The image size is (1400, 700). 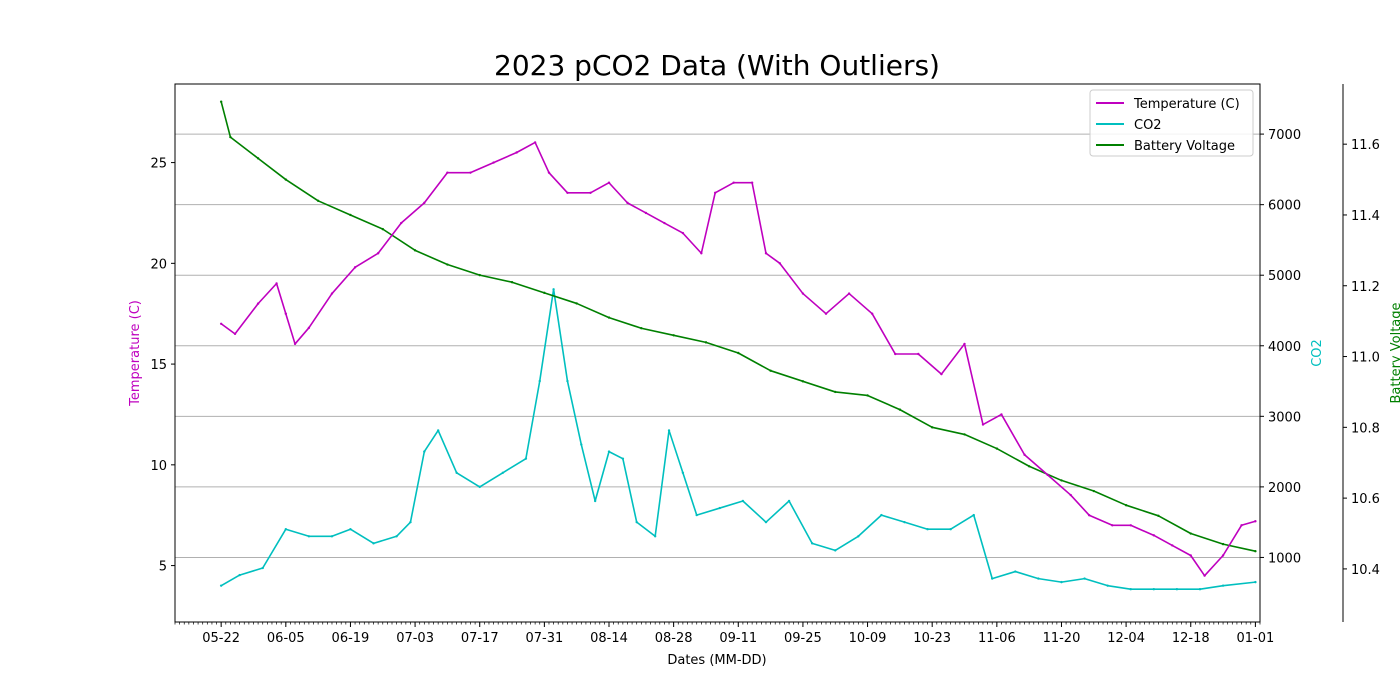 I want to click on x-tick-label: 09-25, so click(x=803, y=638).